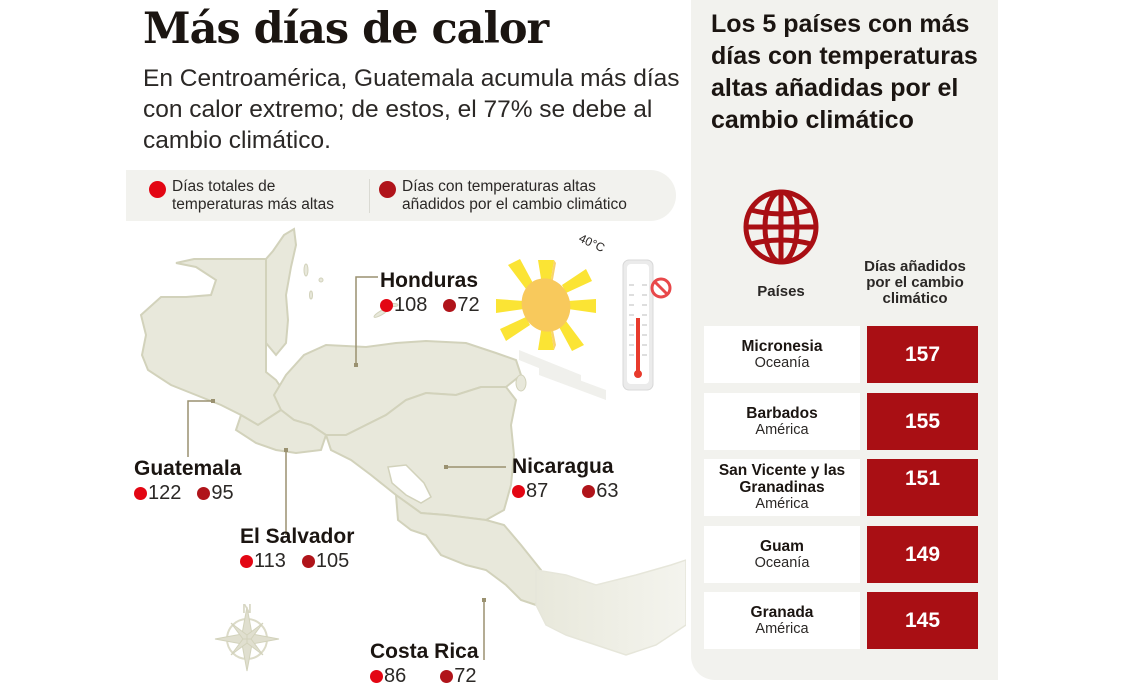 The height and width of the screenshot is (689, 1125). What do you see at coordinates (409, 484) in the screenshot?
I see `lake-nicaragua-shape` at bounding box center [409, 484].